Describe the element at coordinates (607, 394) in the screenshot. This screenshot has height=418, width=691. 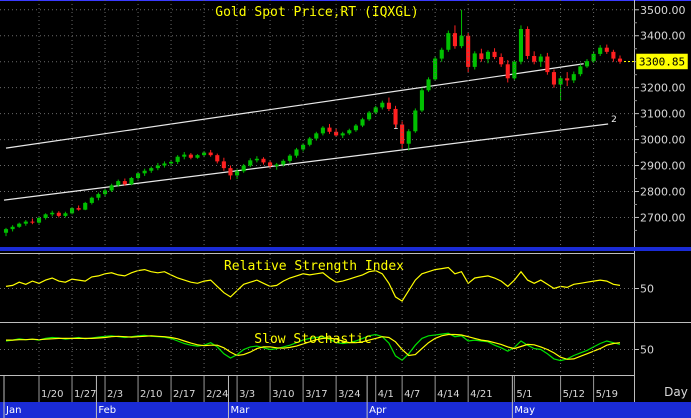
I see `x-tick-label: 5/19` at that location.